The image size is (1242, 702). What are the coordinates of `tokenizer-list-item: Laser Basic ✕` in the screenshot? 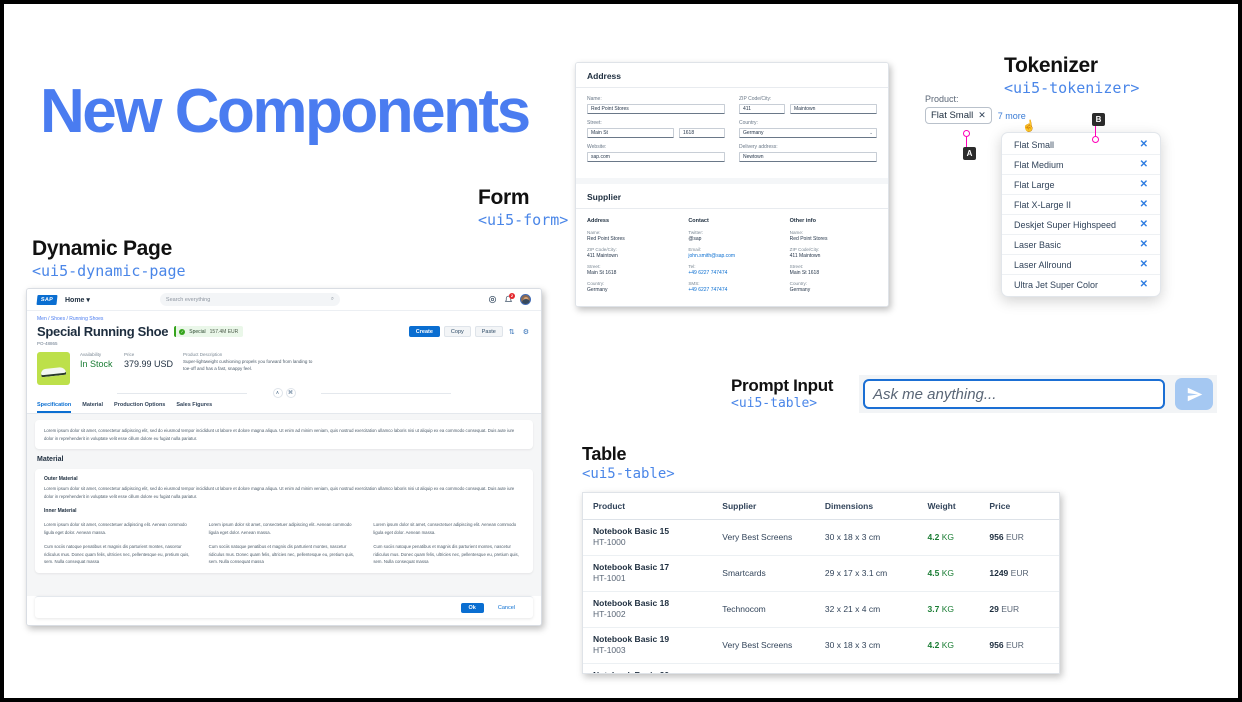 It's located at (1081, 245).